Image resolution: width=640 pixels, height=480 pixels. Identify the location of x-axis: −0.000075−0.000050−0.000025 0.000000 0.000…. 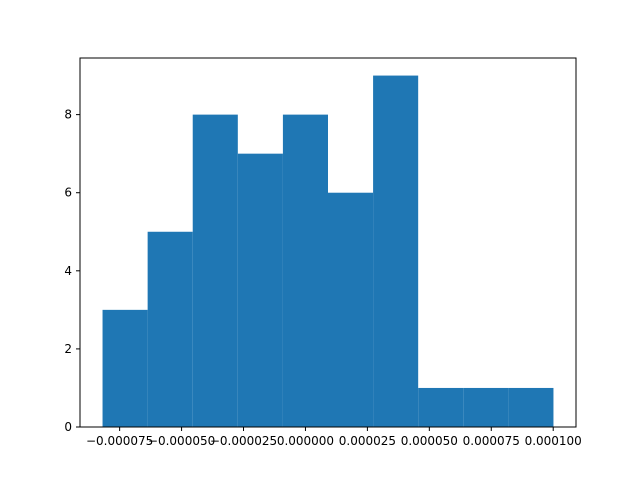
(334, 437).